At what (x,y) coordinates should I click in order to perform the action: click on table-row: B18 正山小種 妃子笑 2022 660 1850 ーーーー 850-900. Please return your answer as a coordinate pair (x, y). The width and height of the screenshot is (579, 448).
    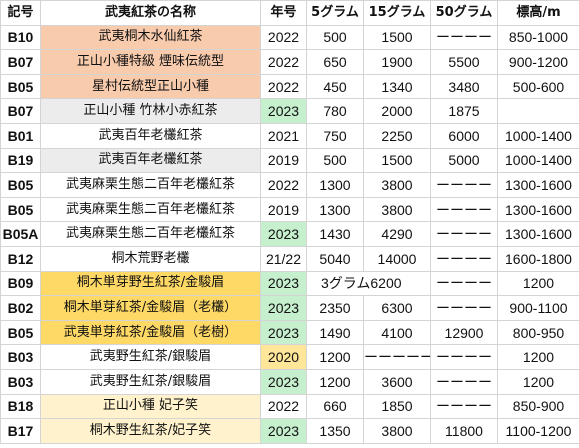
    Looking at the image, I should click on (289, 406).